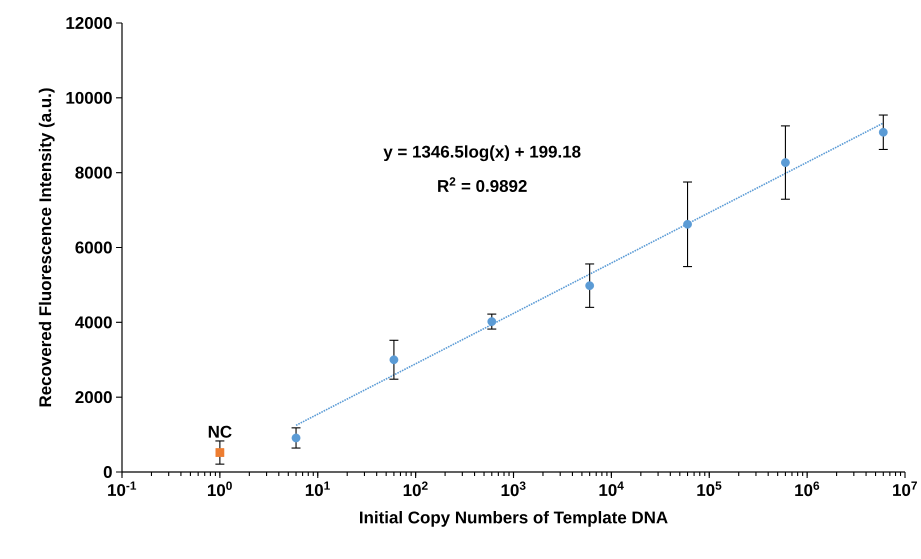 This screenshot has height=559, width=921. I want to click on x-tick-label: 10$^{4}$, so click(611, 489).